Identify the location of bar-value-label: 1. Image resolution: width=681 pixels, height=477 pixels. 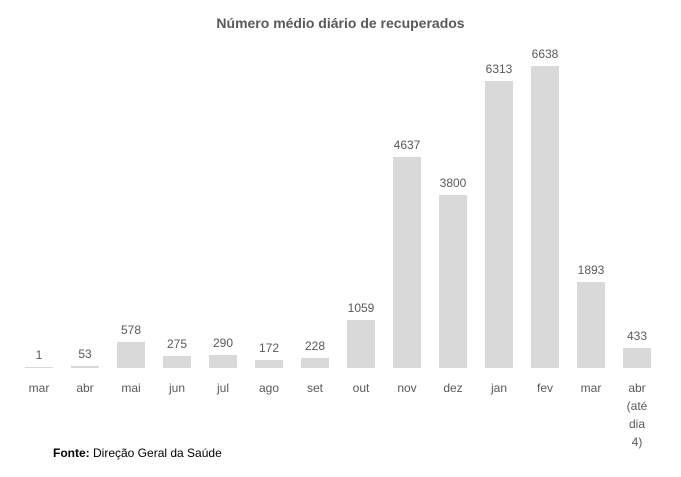
(39, 355).